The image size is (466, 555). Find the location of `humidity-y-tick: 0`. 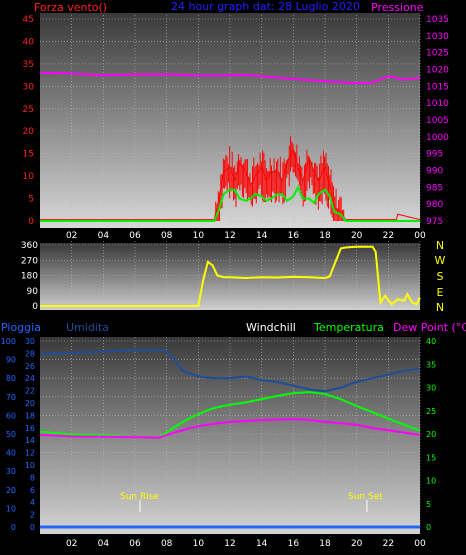

humidity-y-tick: 0 is located at coordinates (13, 527).